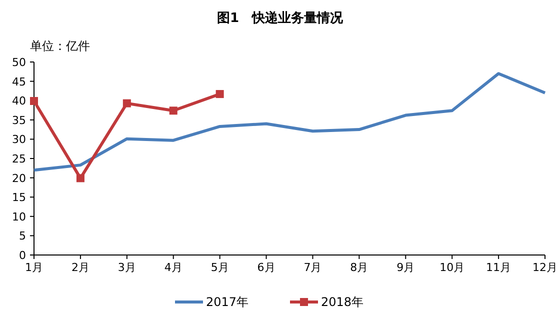 Image resolution: width=560 pixels, height=320 pixels. What do you see at coordinates (127, 267) in the screenshot?
I see `x-tick-label: 3月` at bounding box center [127, 267].